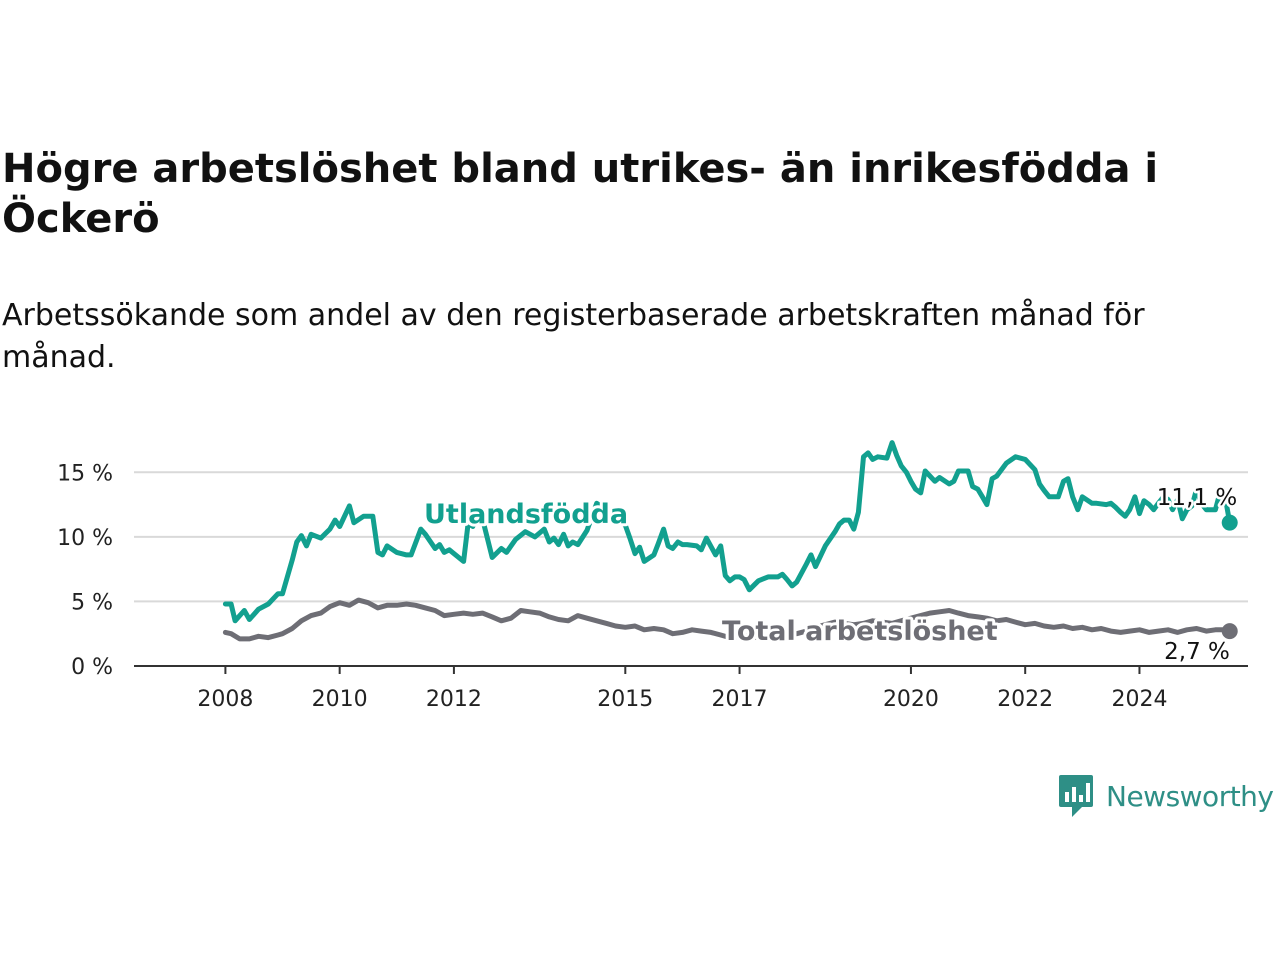 The image size is (1280, 960). Describe the element at coordinates (85, 473) in the screenshot. I see `y-tick-label: 15 %` at that location.